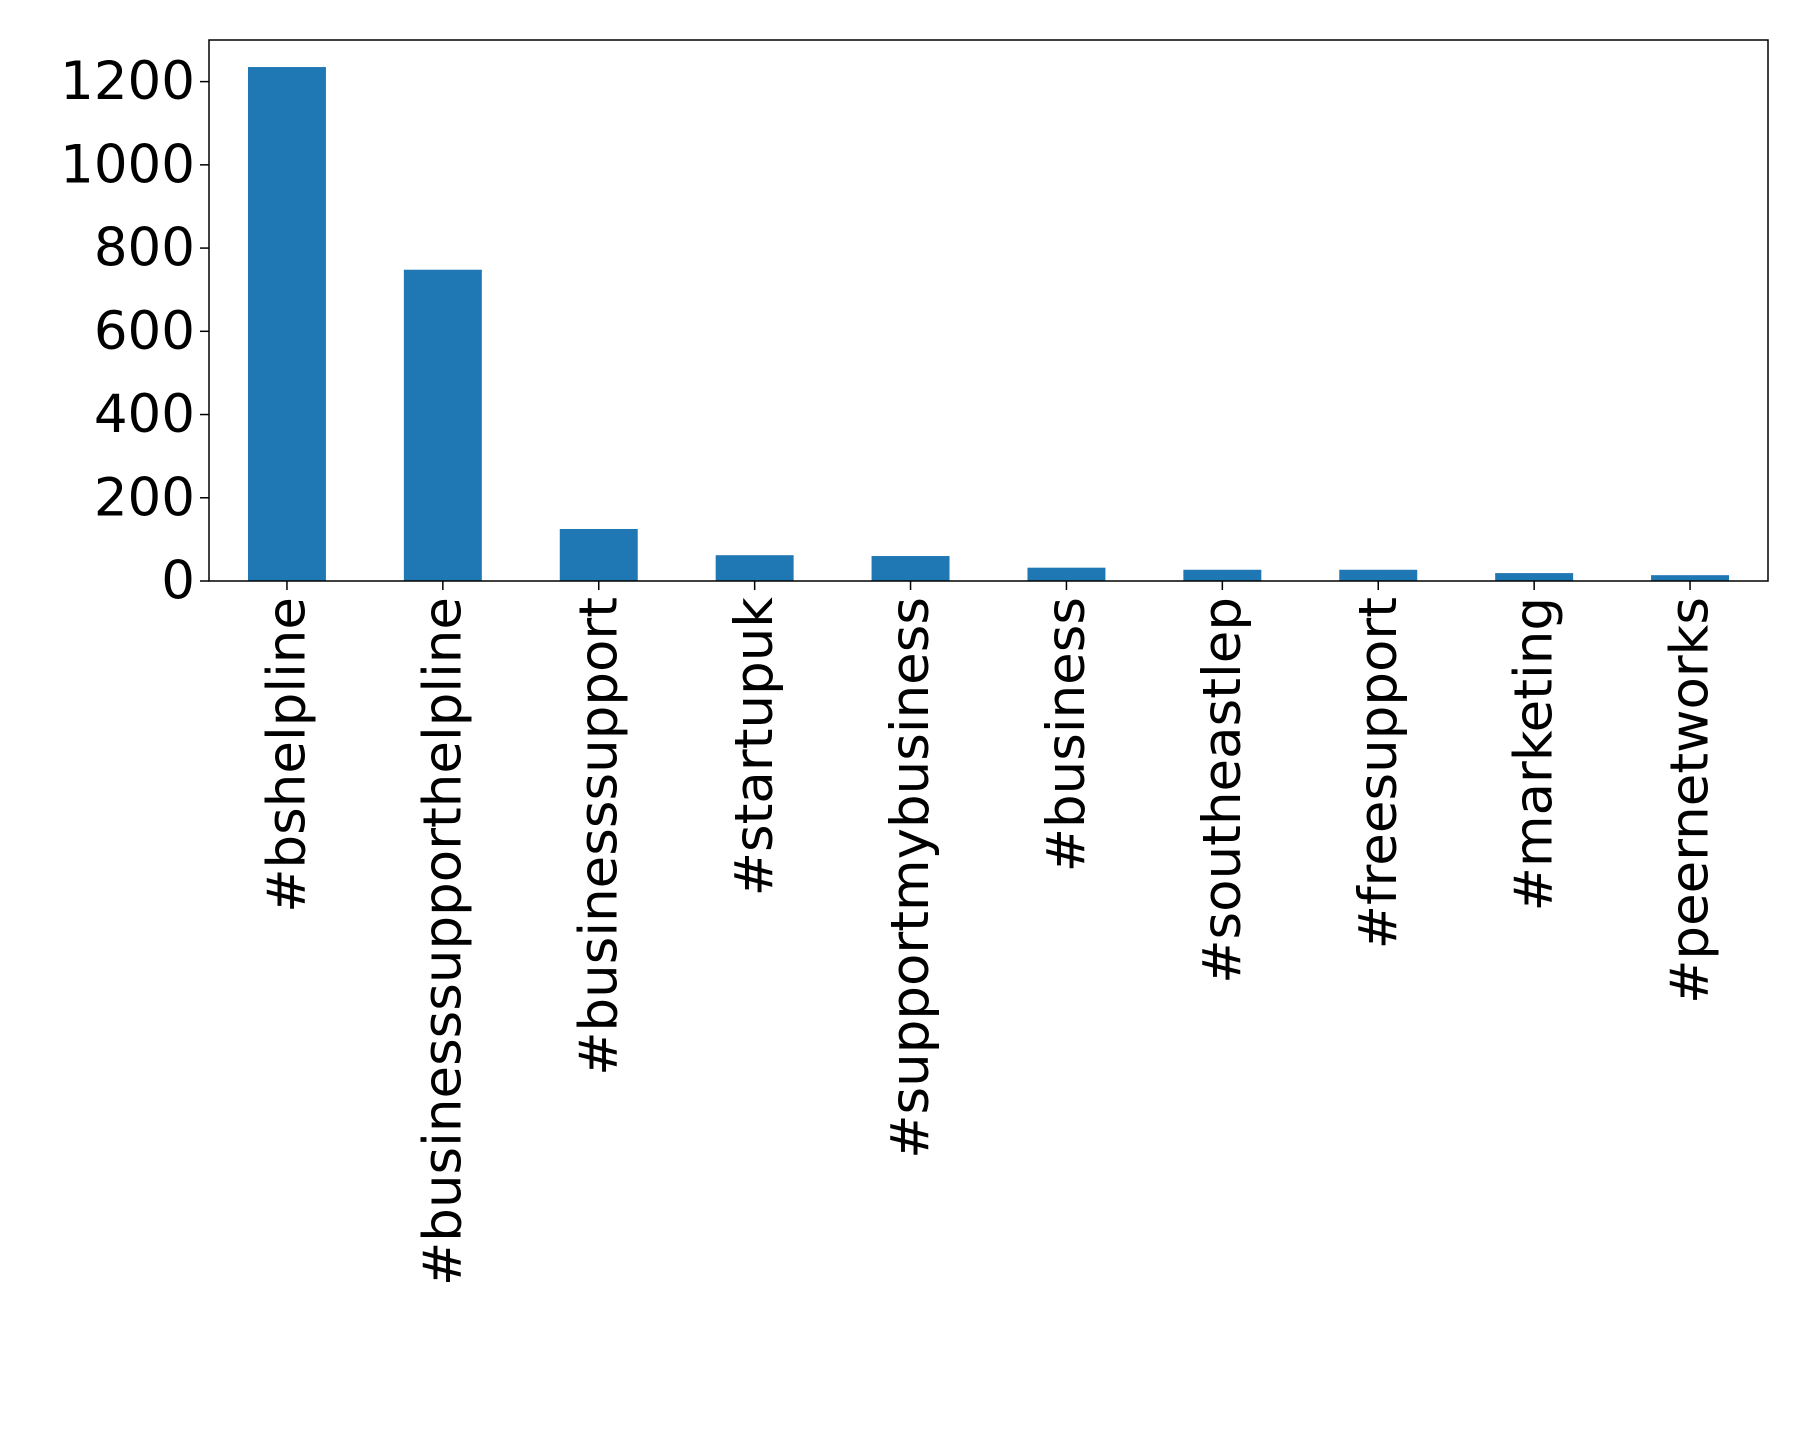 The image size is (1798, 1440). I want to click on x-tick-label: #southeastlep, so click(1222, 790).